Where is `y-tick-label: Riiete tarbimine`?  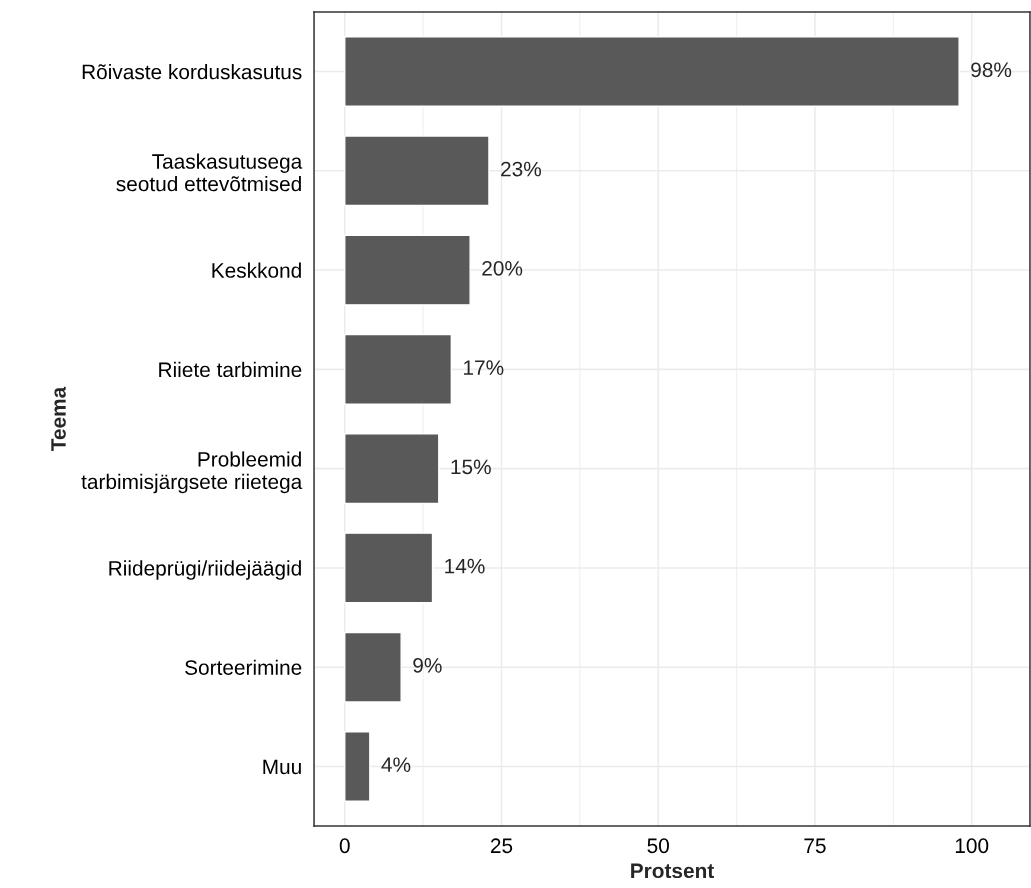 y-tick-label: Riiete tarbimine is located at coordinates (230, 369).